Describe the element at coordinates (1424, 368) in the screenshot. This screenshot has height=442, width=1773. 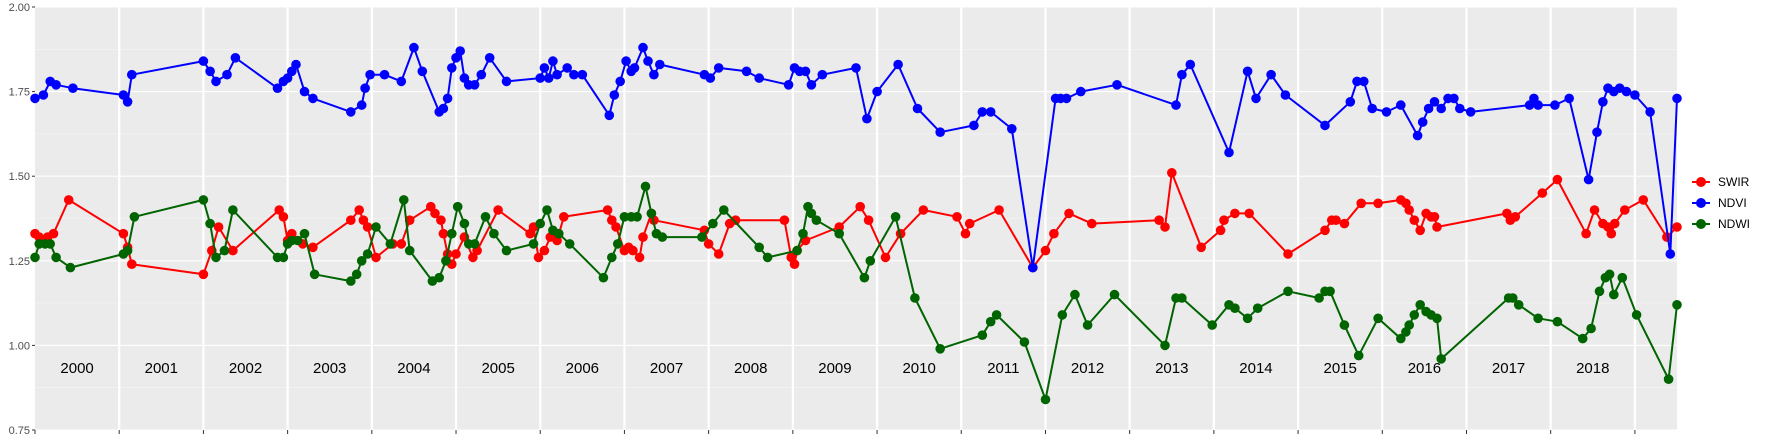
I see `year-label: 2016` at that location.